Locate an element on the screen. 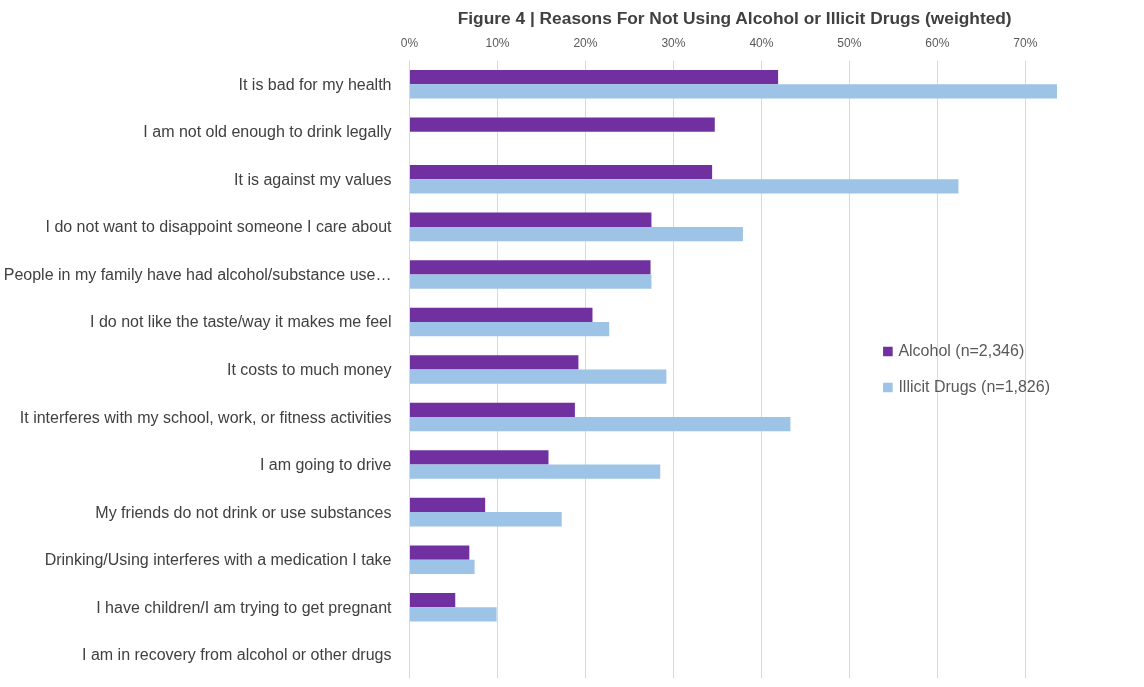 The height and width of the screenshot is (687, 1144). x-tick-label: 30% is located at coordinates (673, 42).